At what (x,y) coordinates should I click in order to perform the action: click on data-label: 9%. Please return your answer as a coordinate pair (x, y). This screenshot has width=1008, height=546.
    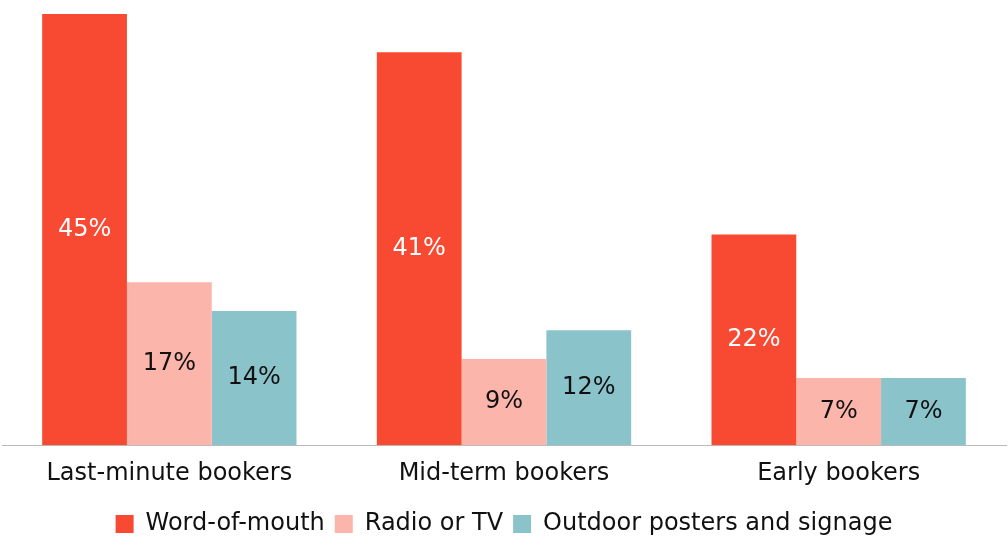
    Looking at the image, I should click on (504, 400).